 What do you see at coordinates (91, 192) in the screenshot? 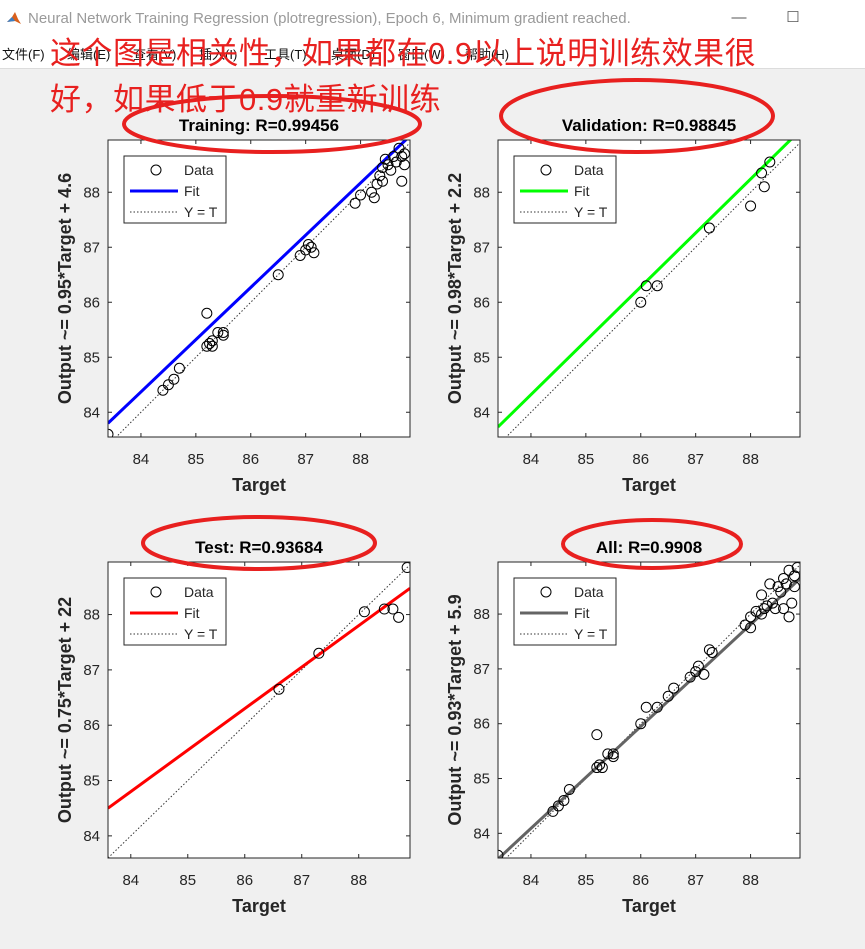
I see `y-tick-label: 88` at bounding box center [91, 192].